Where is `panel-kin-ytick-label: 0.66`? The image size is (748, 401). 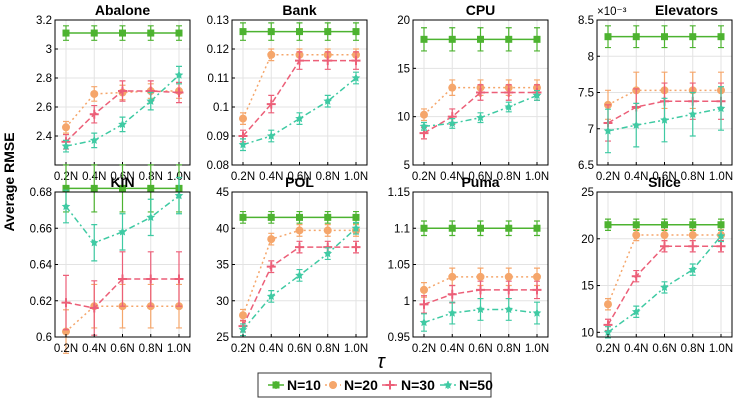
panel-kin-ytick-label: 0.66 is located at coordinates (41, 229).